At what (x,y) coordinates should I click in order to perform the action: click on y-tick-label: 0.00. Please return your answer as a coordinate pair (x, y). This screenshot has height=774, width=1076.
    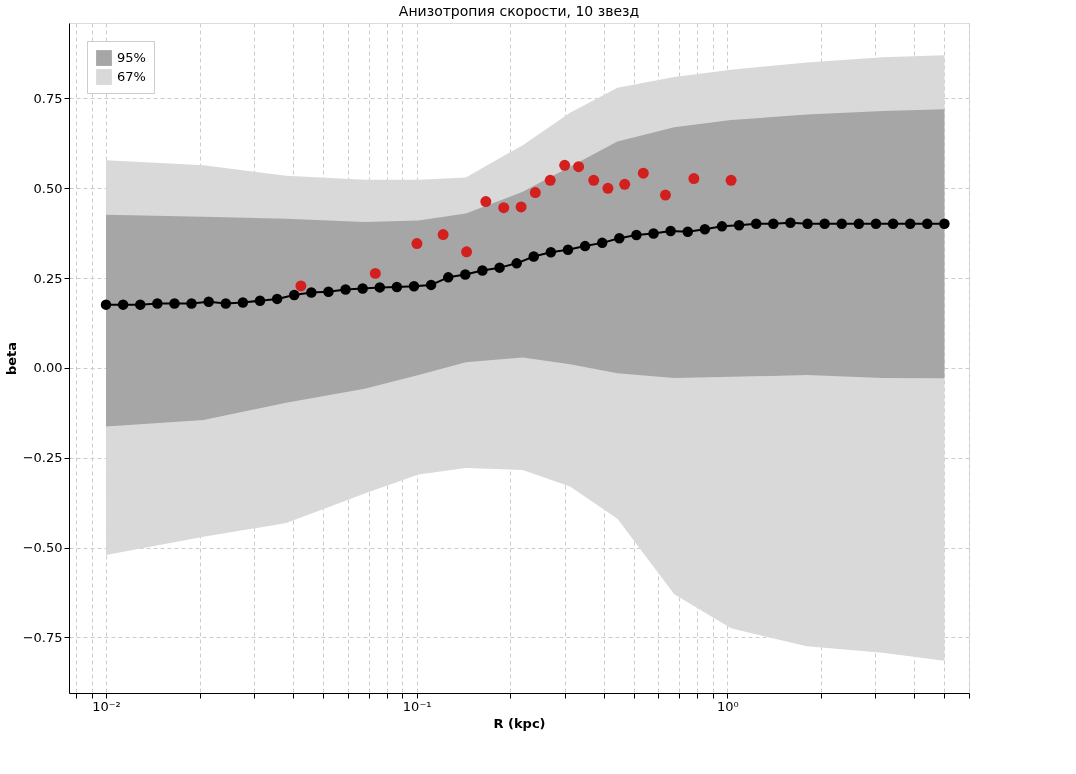
    Looking at the image, I should click on (48, 368).